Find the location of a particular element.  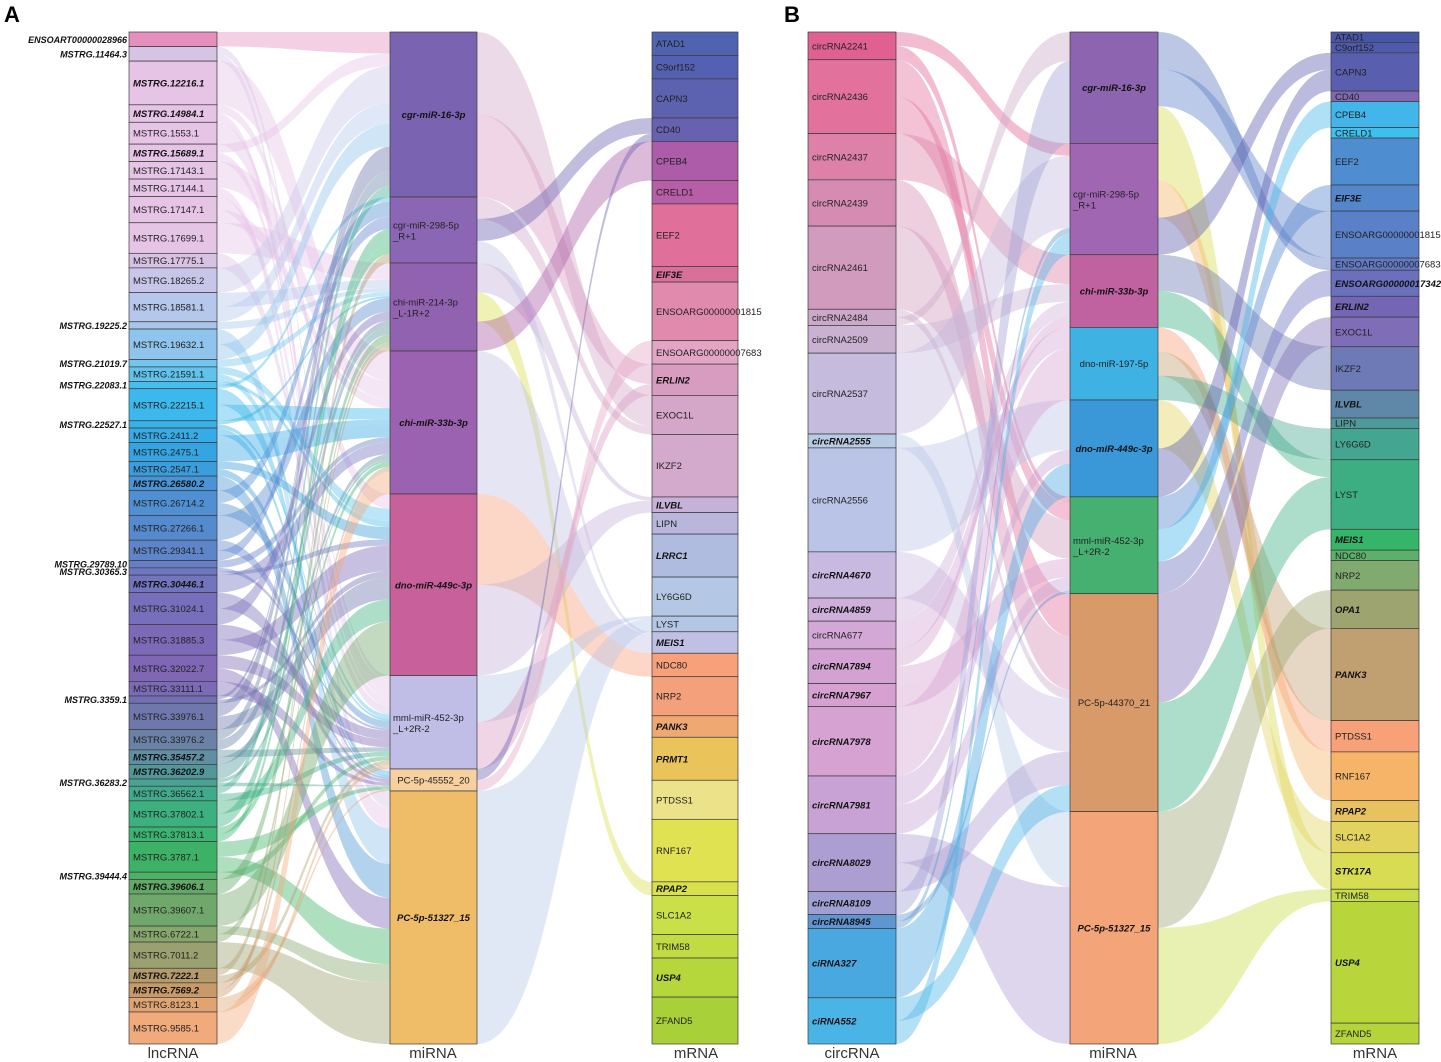

sankey-node-mstrg-29341-1: MSTRG.29341.1 is located at coordinates (173, 550).